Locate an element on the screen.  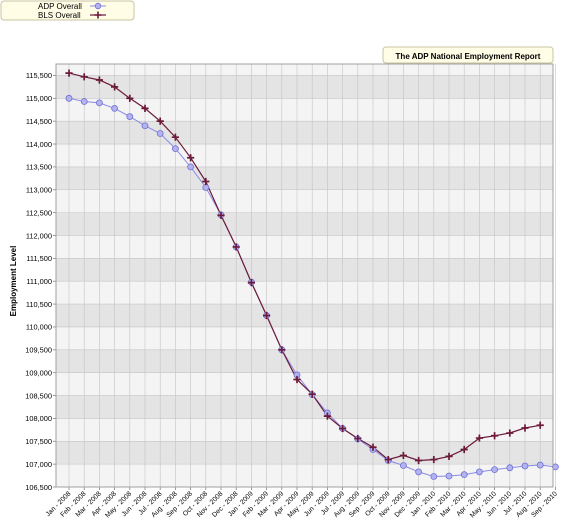
y-tick-label: 113,500 is located at coordinates (39, 167).